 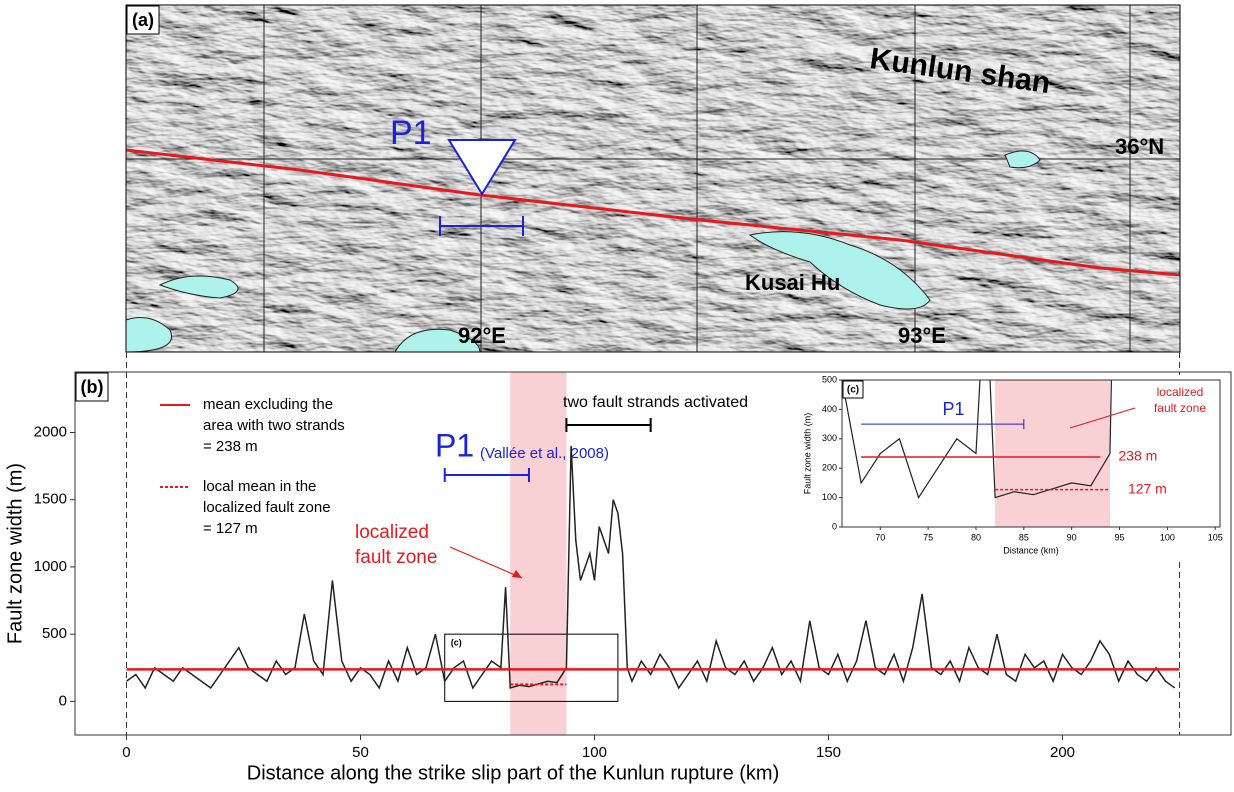 What do you see at coordinates (259, 486) in the screenshot?
I see `legend-text: local mean in the` at bounding box center [259, 486].